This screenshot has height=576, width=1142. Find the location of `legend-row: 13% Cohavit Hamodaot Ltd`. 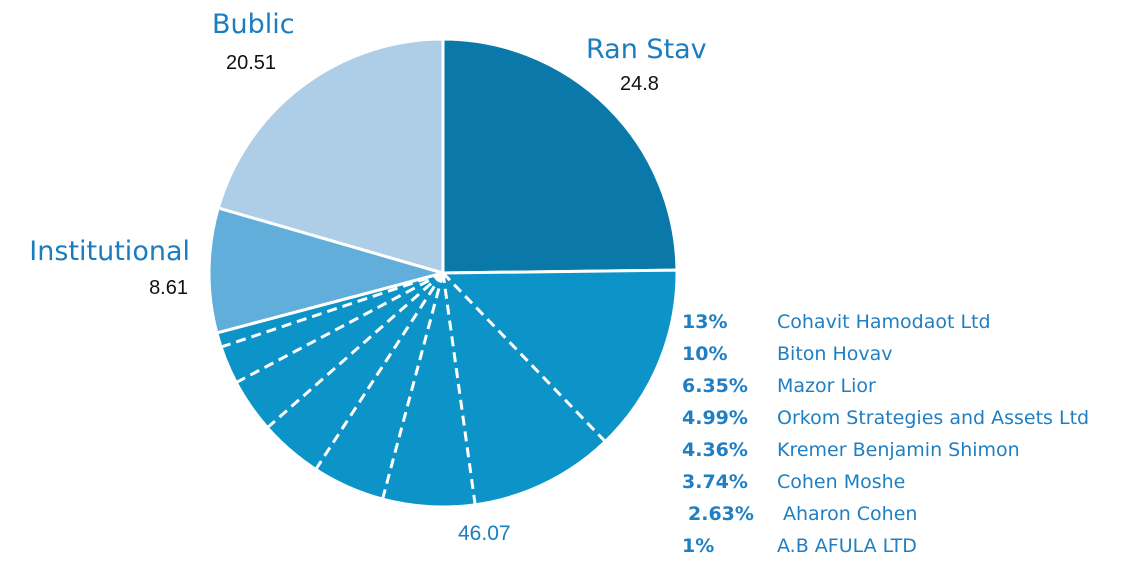

legend-row: 13% Cohavit Hamodaot Ltd is located at coordinates (909, 322).